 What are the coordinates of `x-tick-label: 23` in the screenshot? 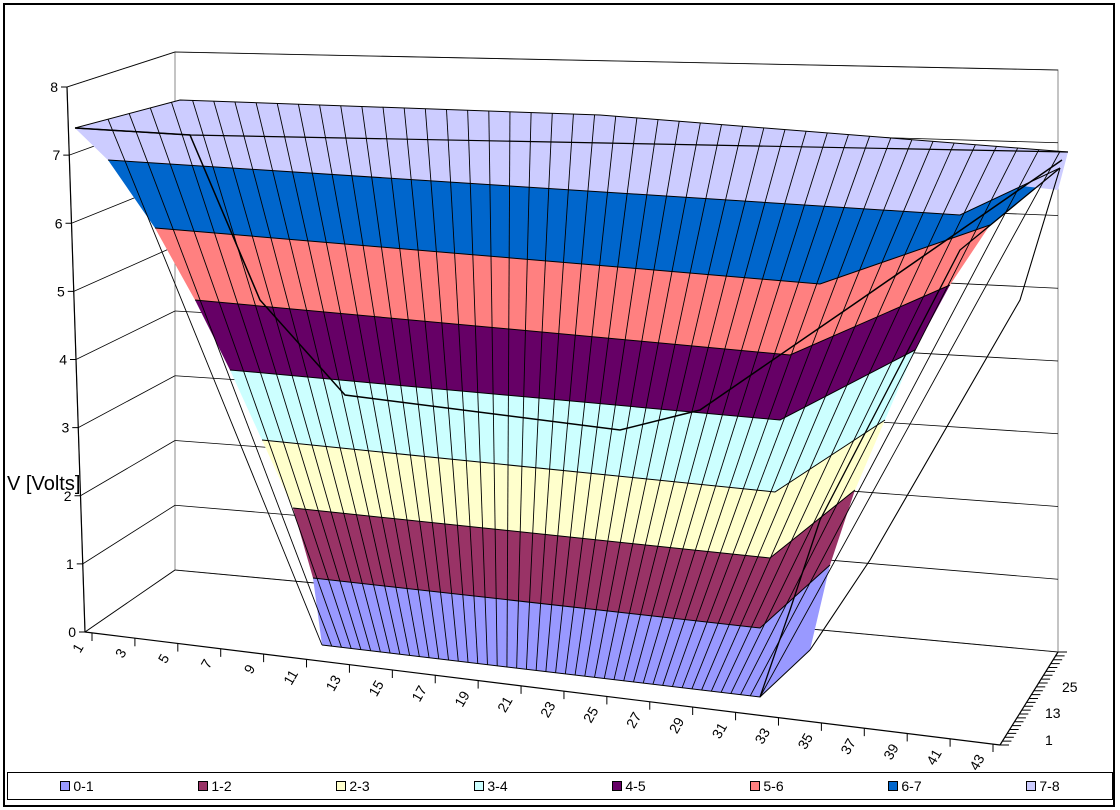 It's located at (548, 709).